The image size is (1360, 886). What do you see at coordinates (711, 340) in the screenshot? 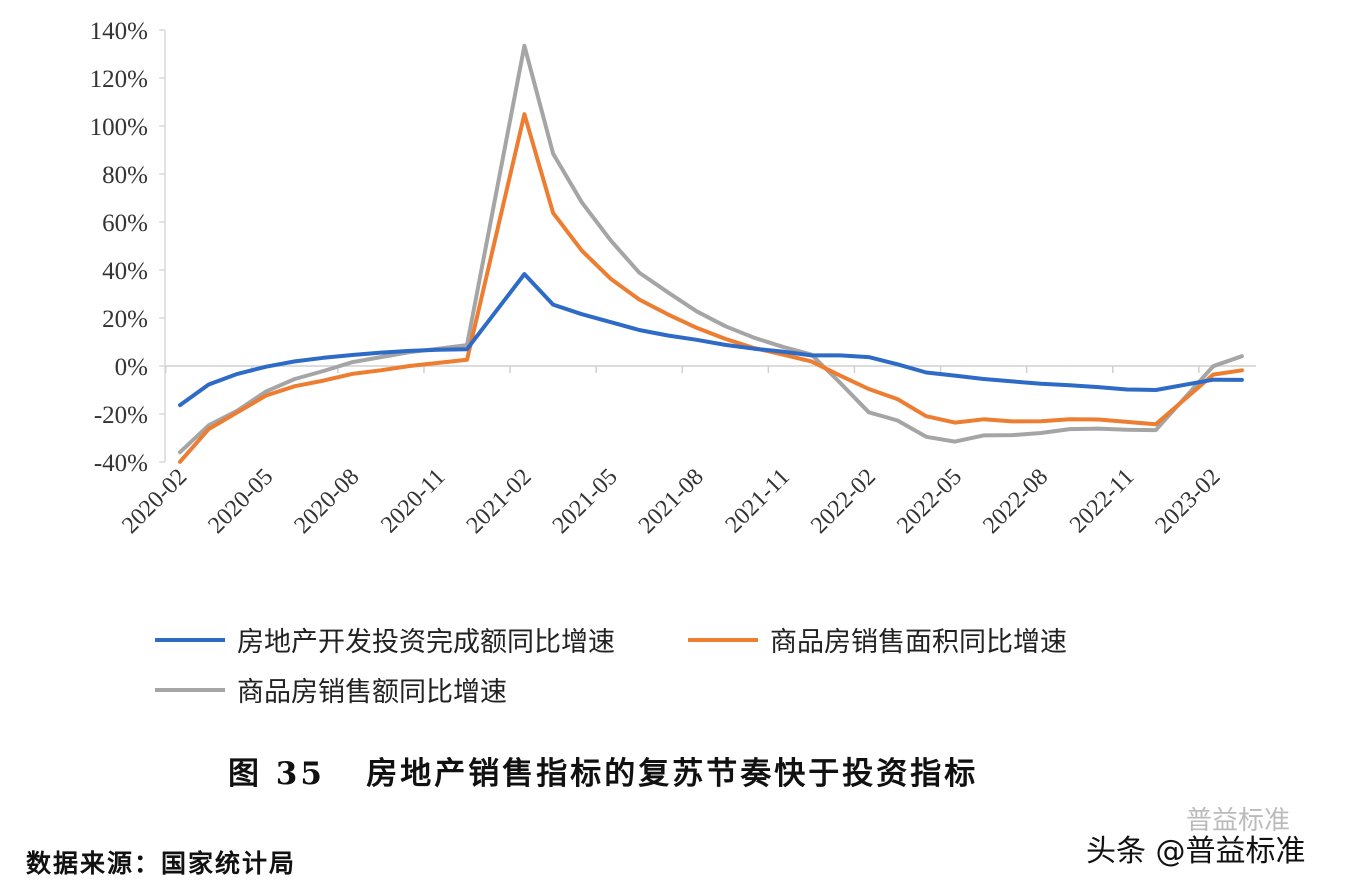
I see `series-line-investment` at bounding box center [711, 340].